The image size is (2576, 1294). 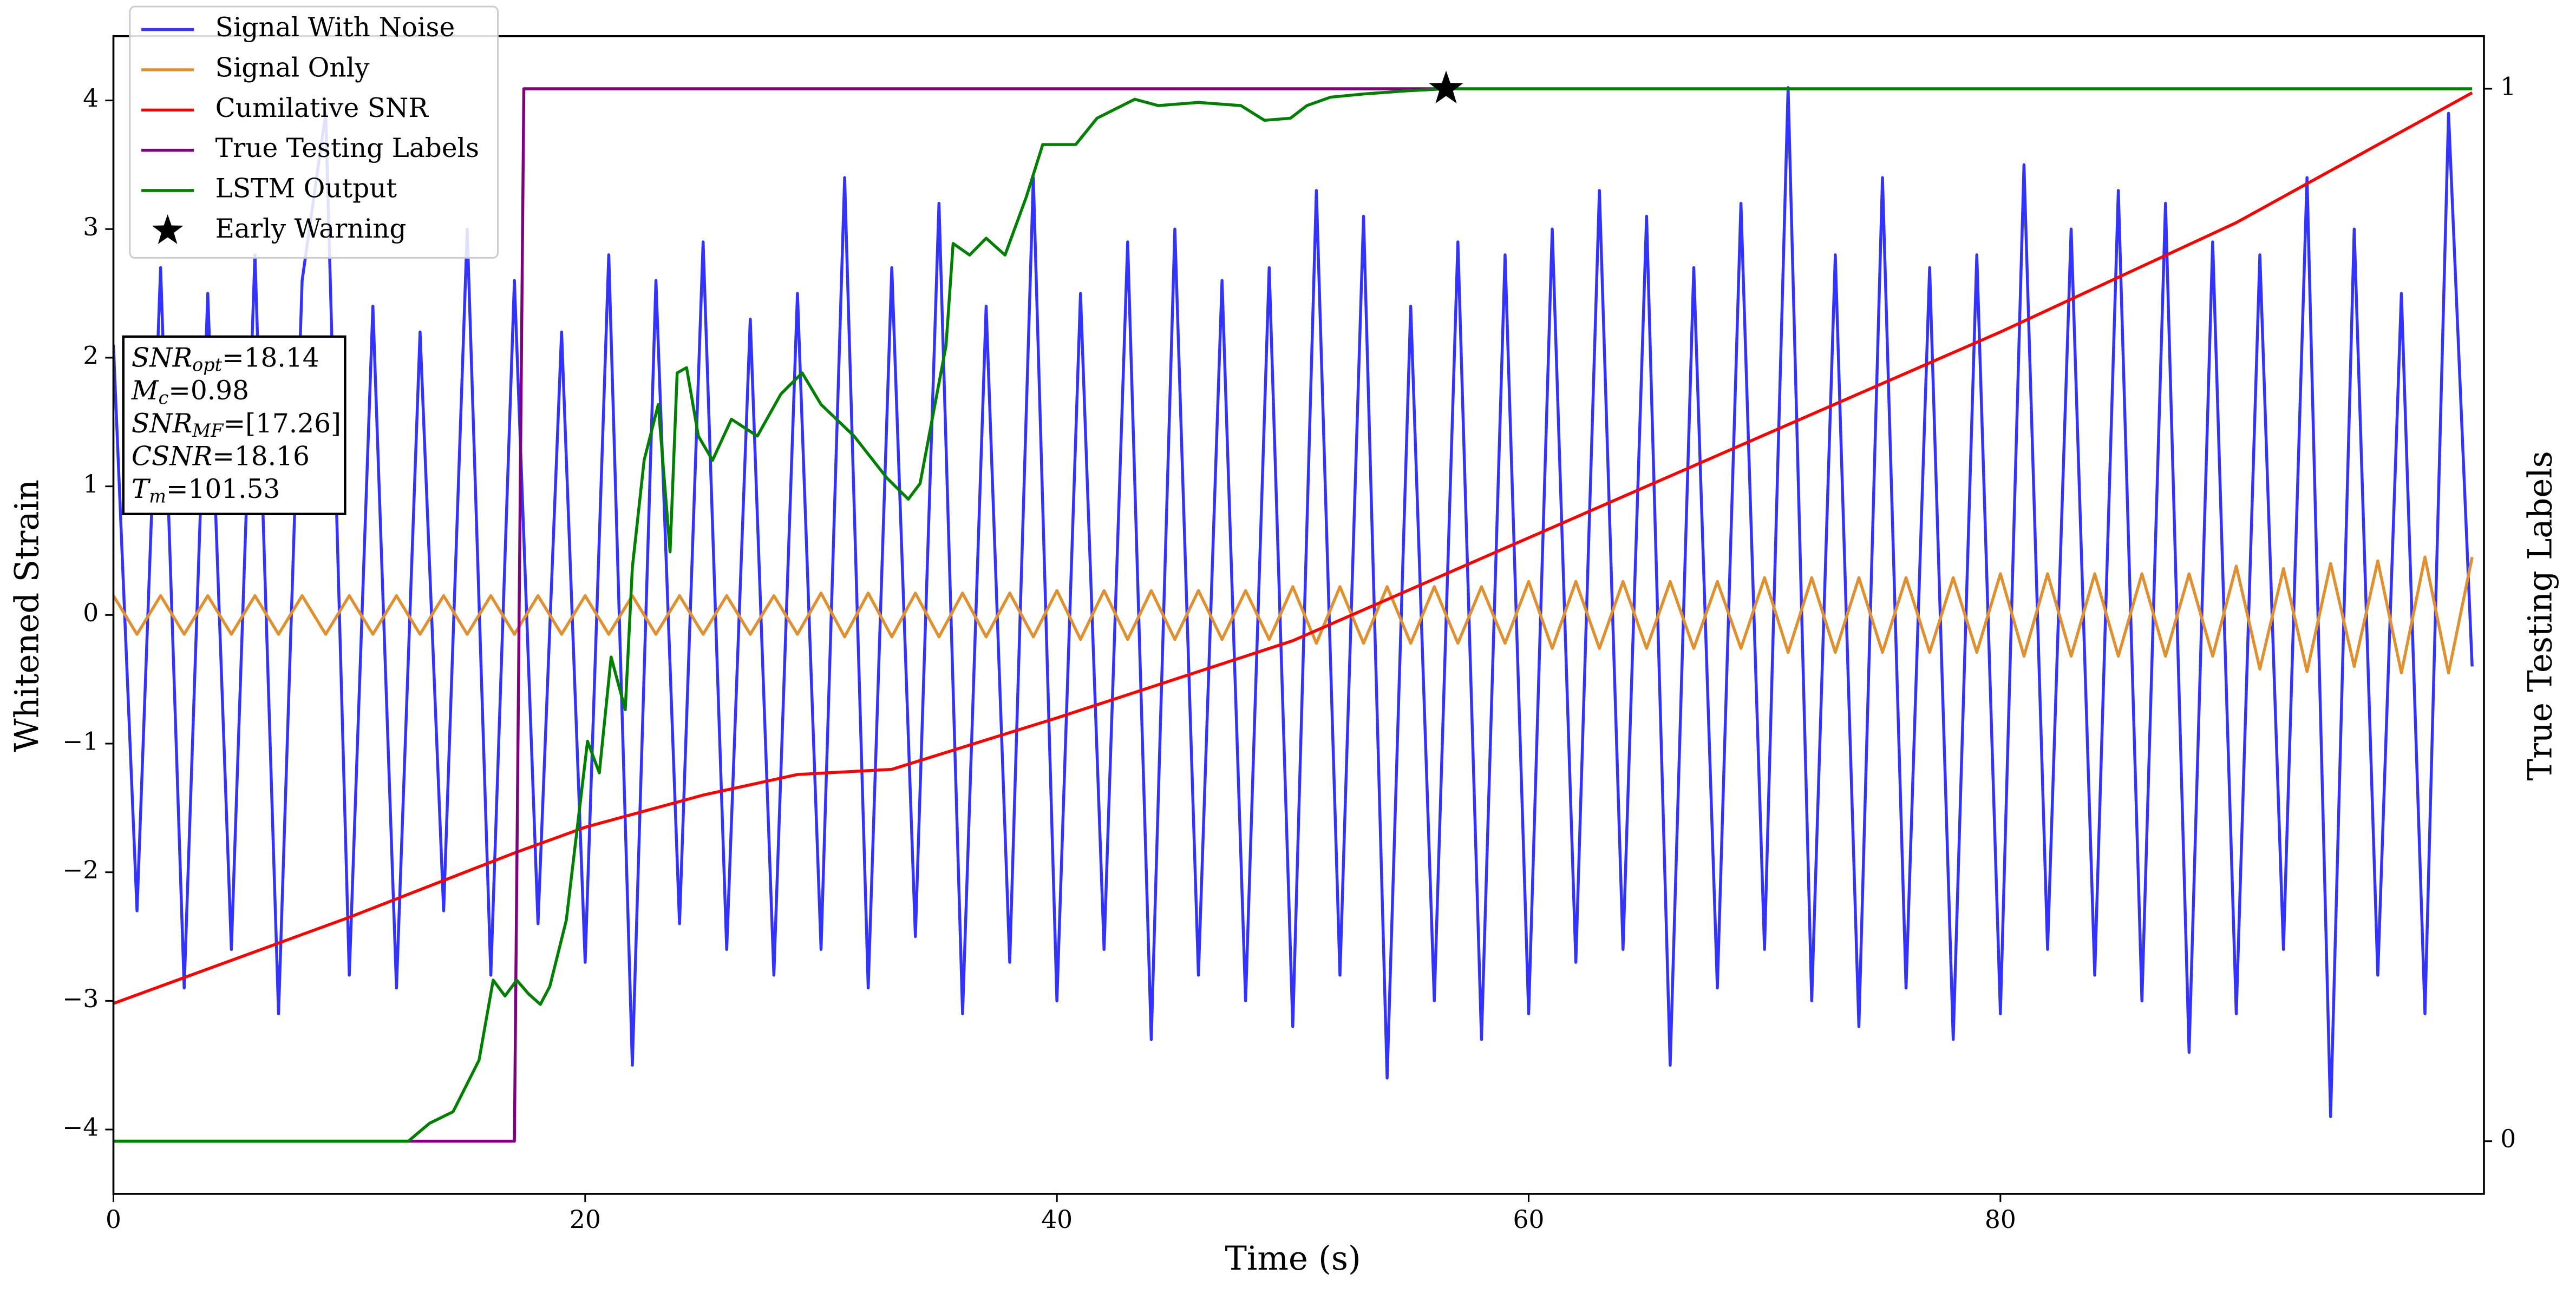 I want to click on annotation-value: =101.53, so click(x=223, y=489).